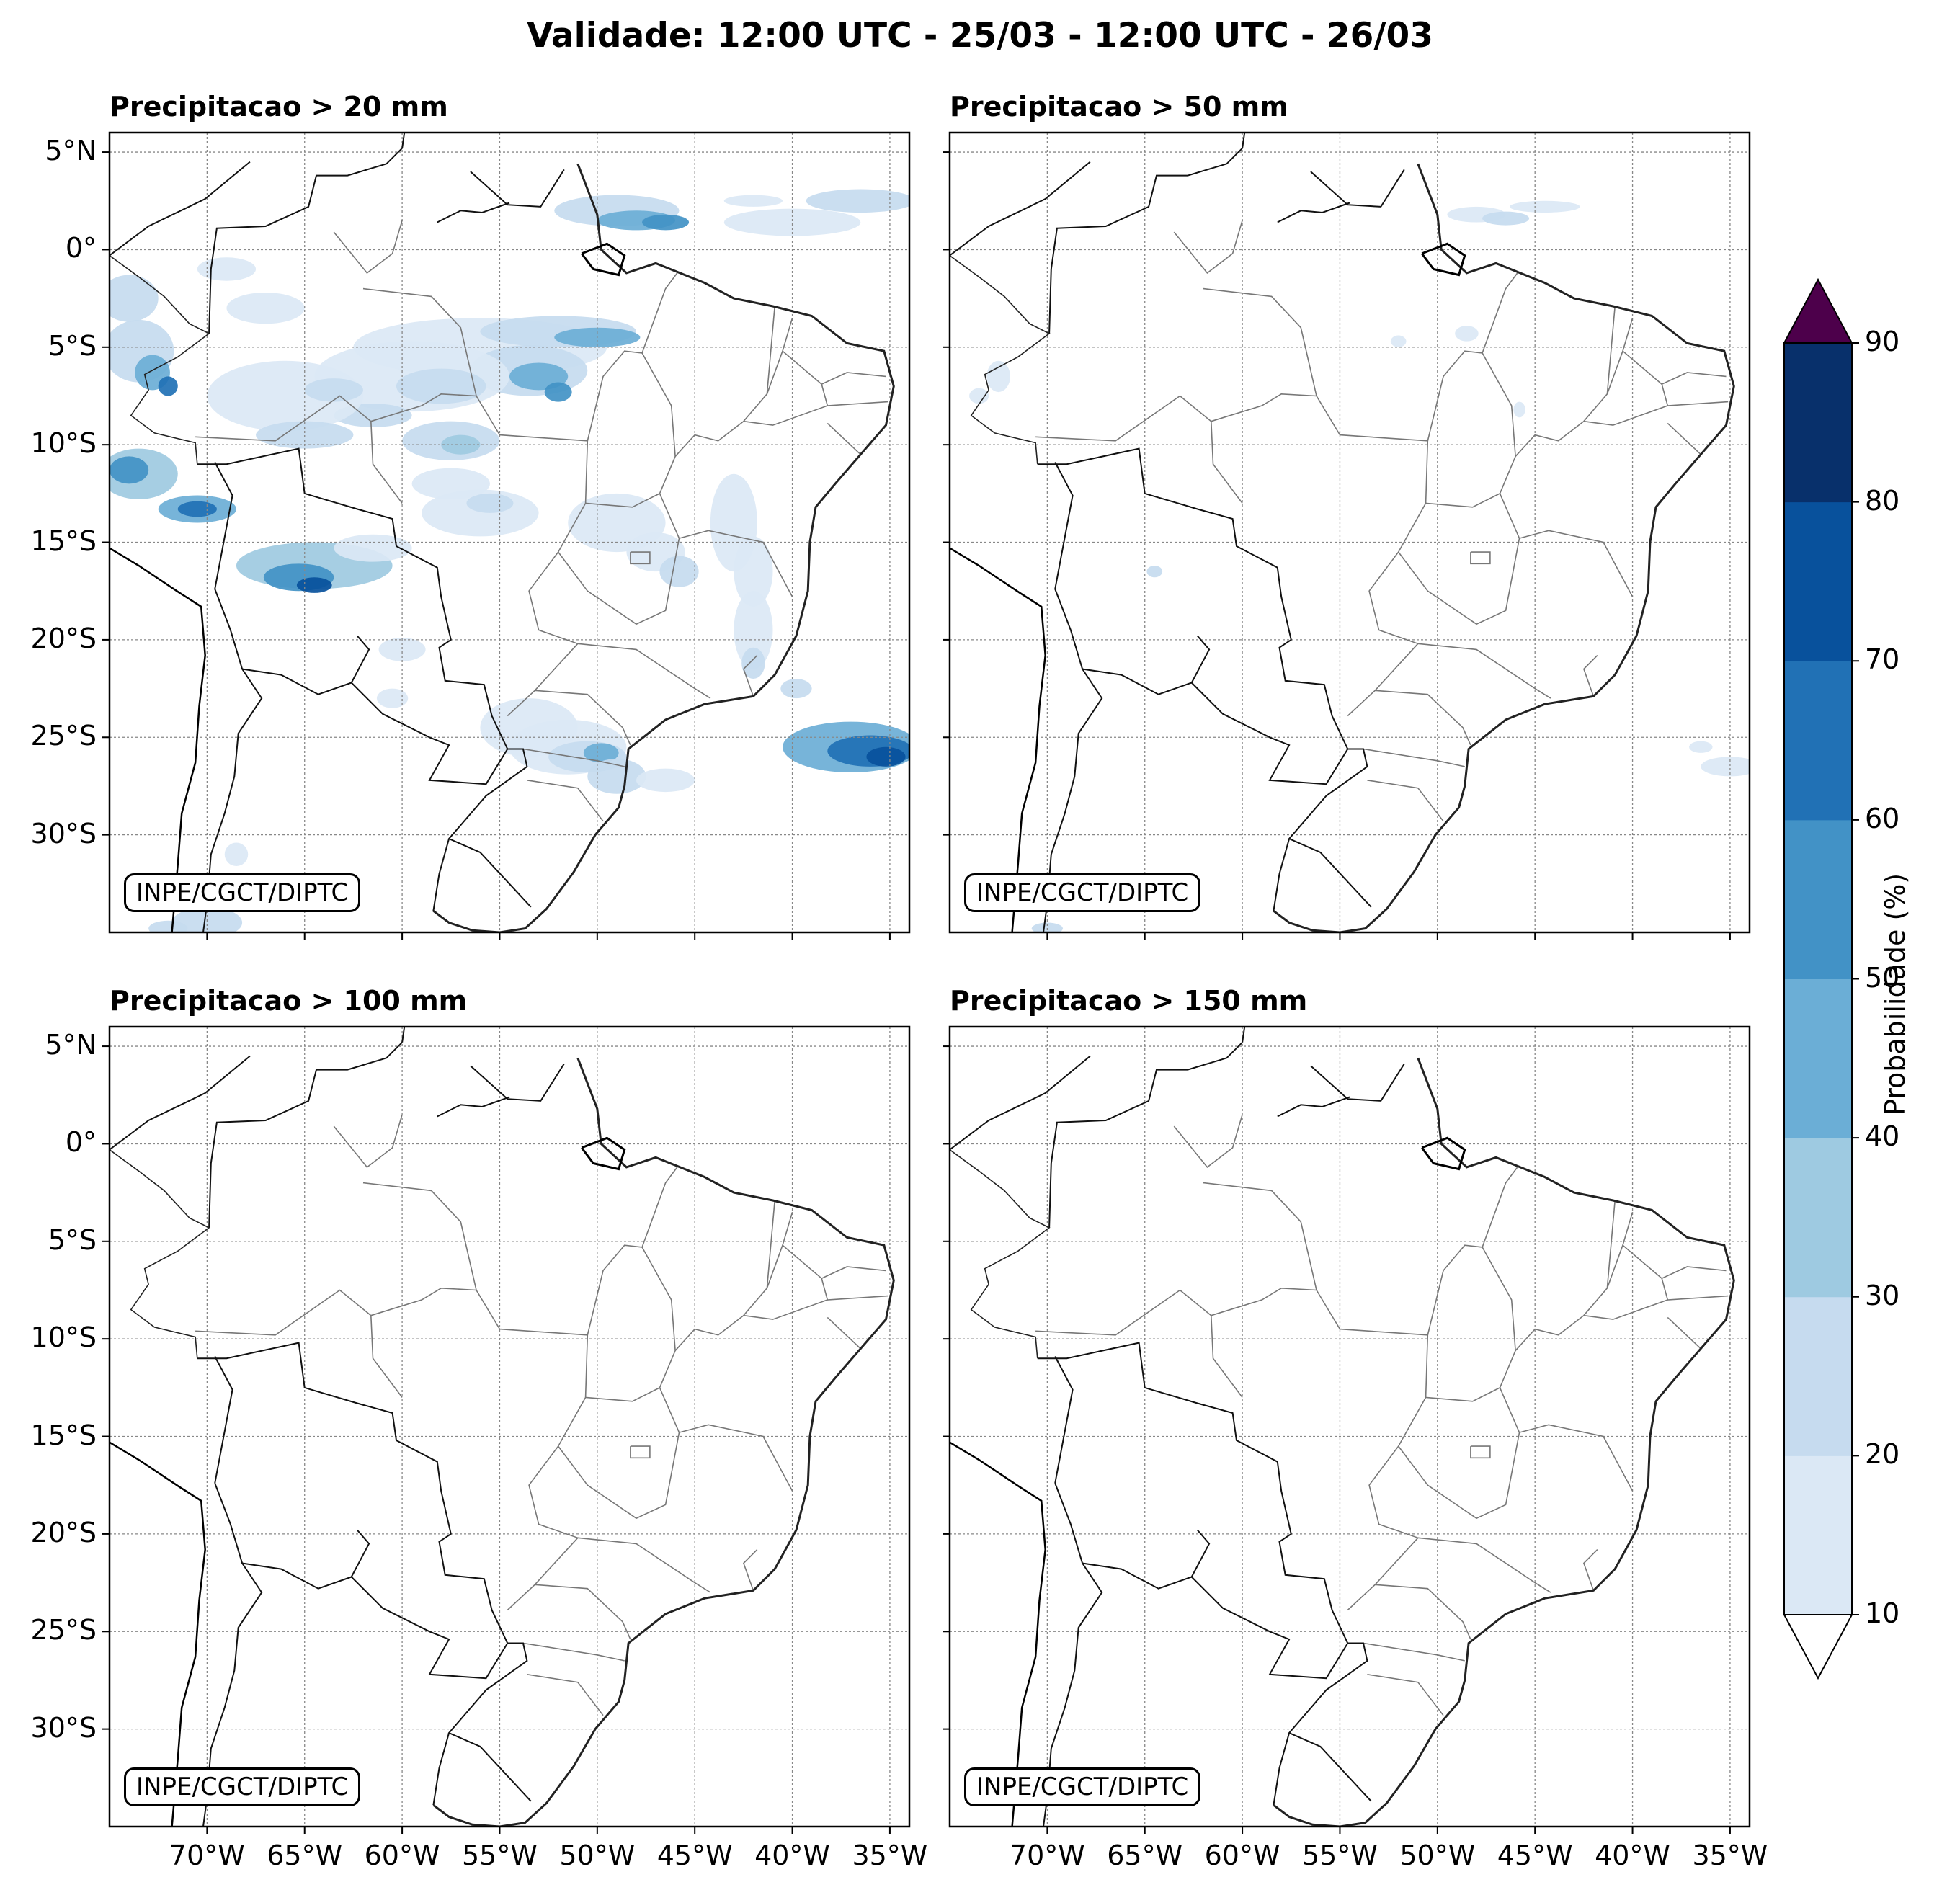 This screenshot has width=1960, height=1877. What do you see at coordinates (1882, 1295) in the screenshot?
I see `colorbar-tick-label: 30` at bounding box center [1882, 1295].